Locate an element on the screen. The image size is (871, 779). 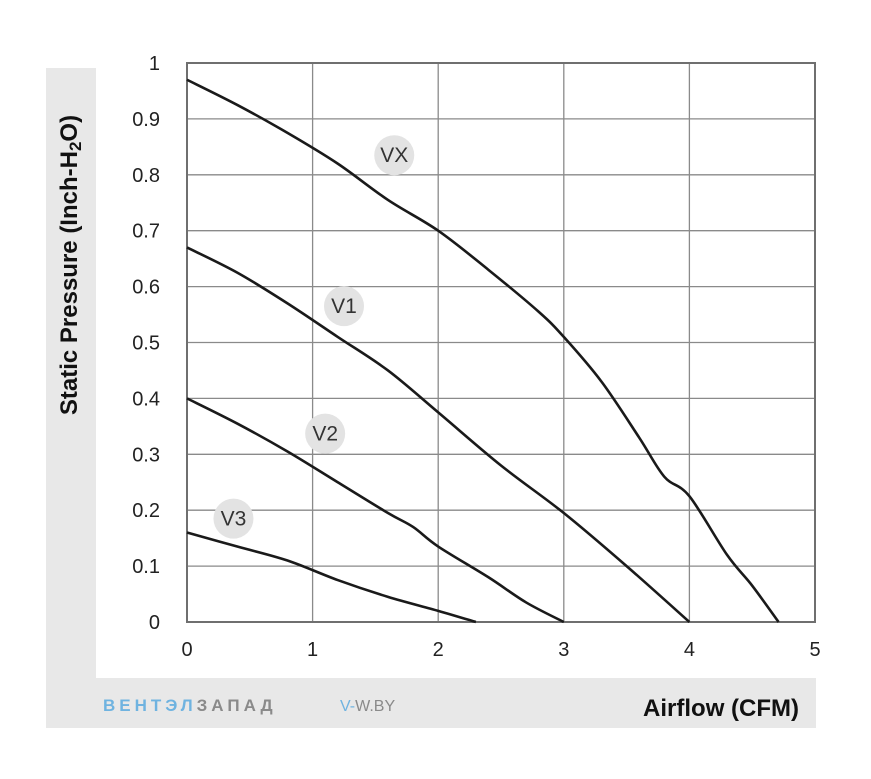
x-tick-label: 1 is located at coordinates (312, 650).